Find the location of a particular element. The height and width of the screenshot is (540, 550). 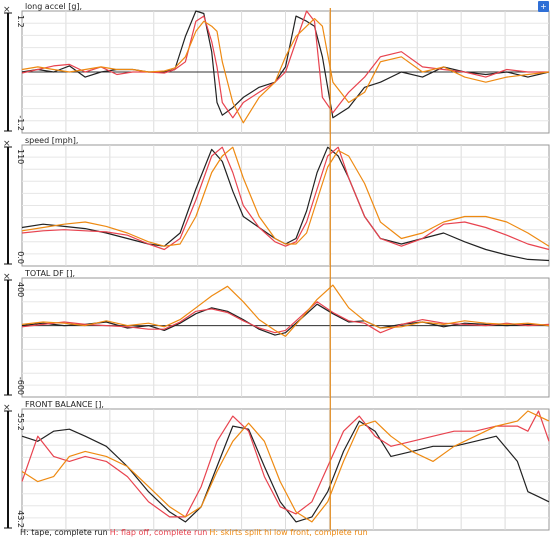

y-tick-top-0: 1.2 is located at coordinates (20, 21).